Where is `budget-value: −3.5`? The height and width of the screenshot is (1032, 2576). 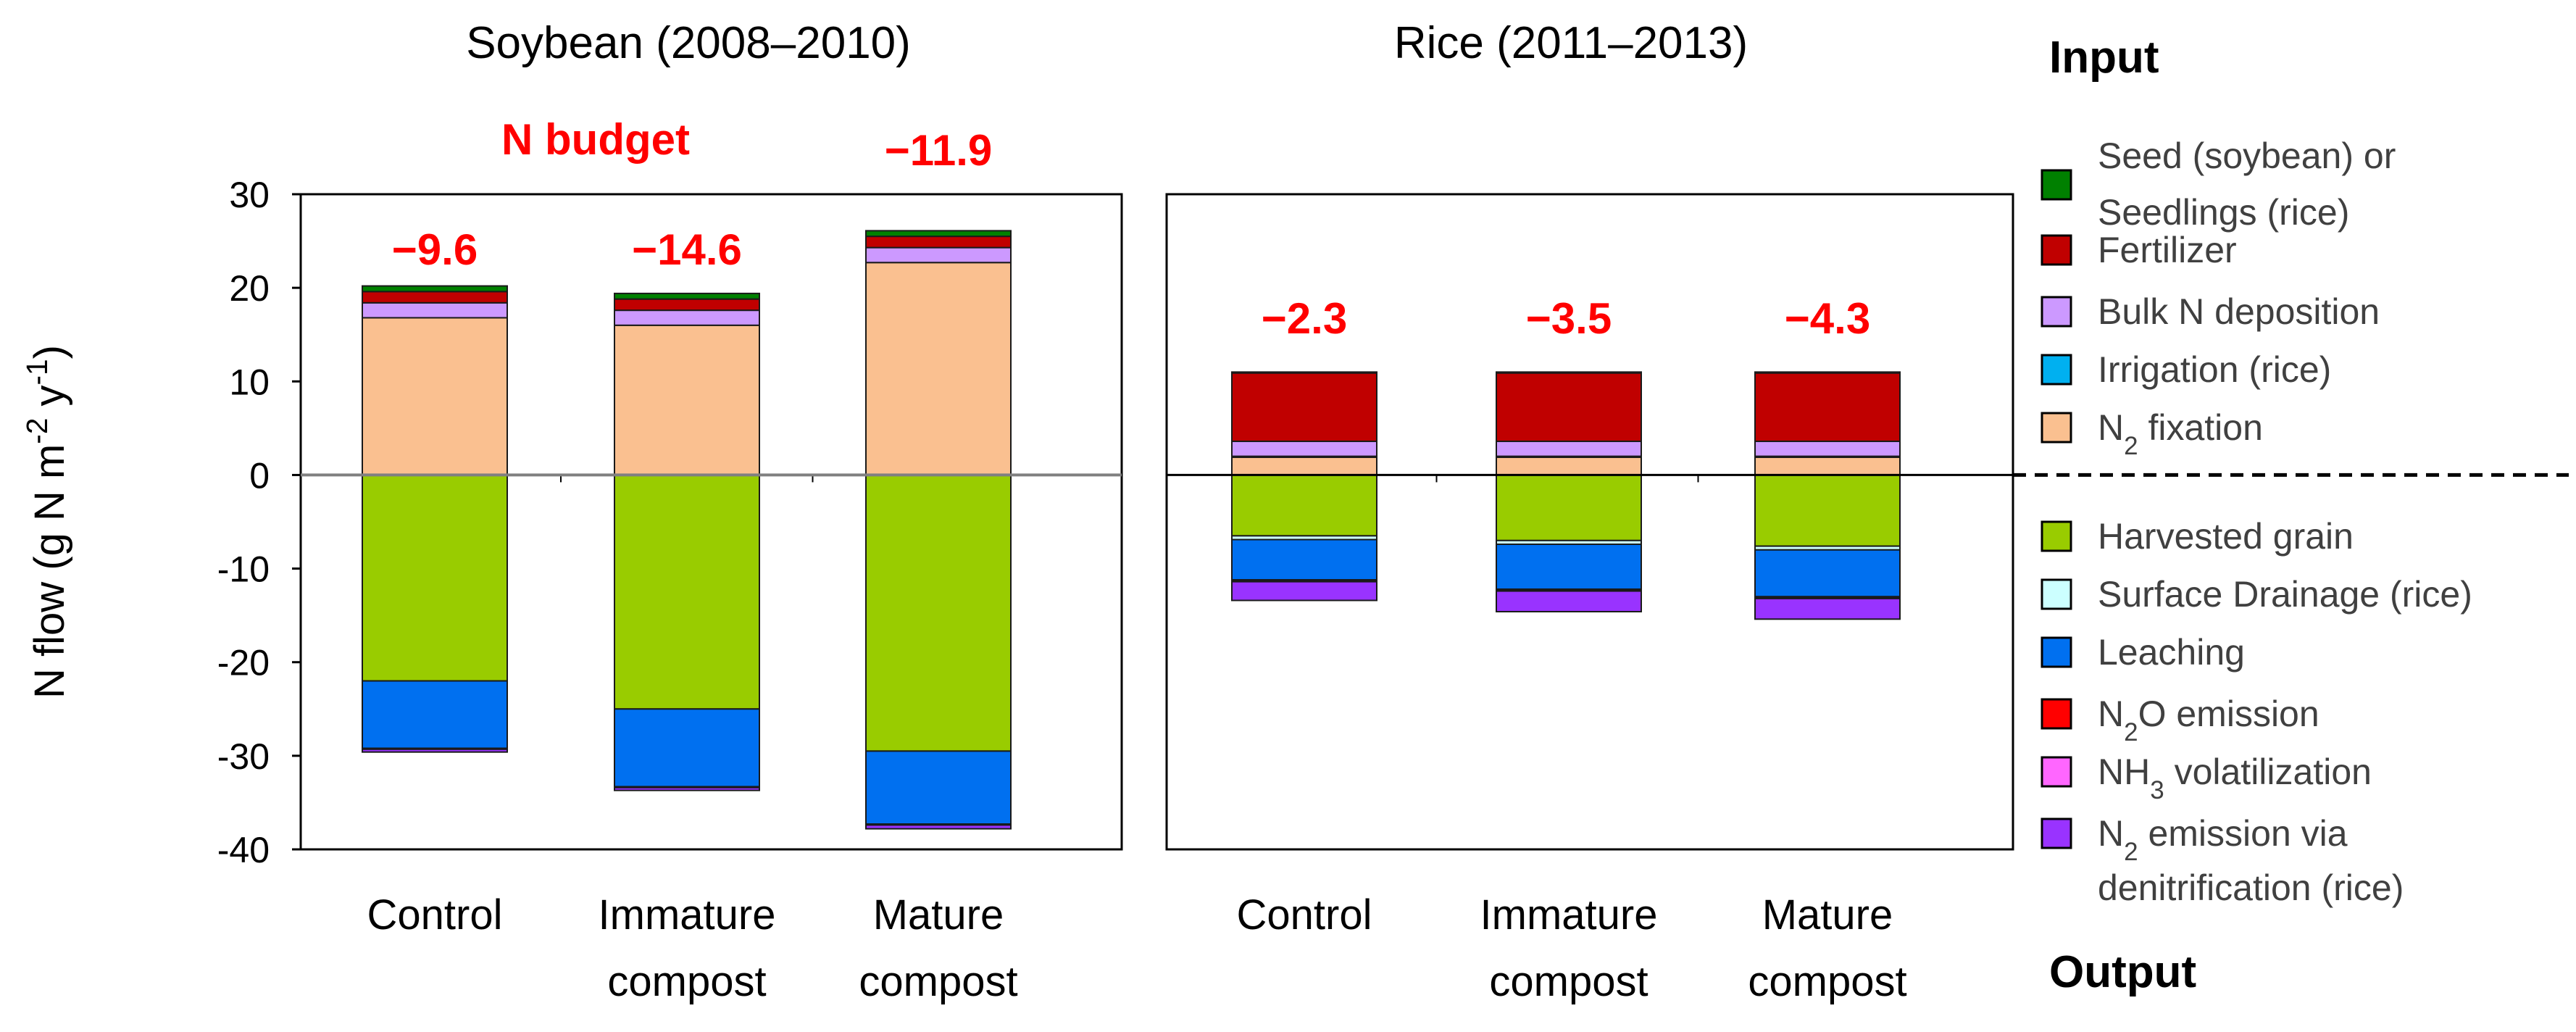 budget-value: −3.5 is located at coordinates (1569, 318).